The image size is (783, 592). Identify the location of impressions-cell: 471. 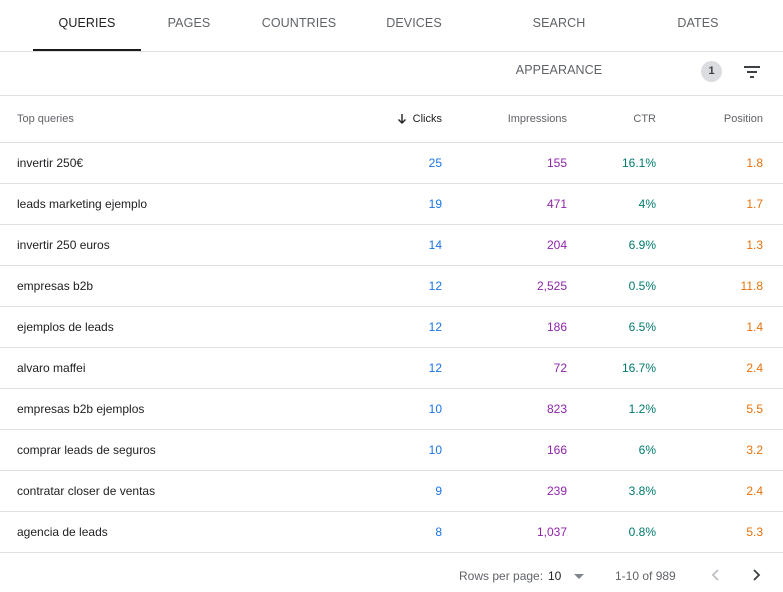
(556, 204).